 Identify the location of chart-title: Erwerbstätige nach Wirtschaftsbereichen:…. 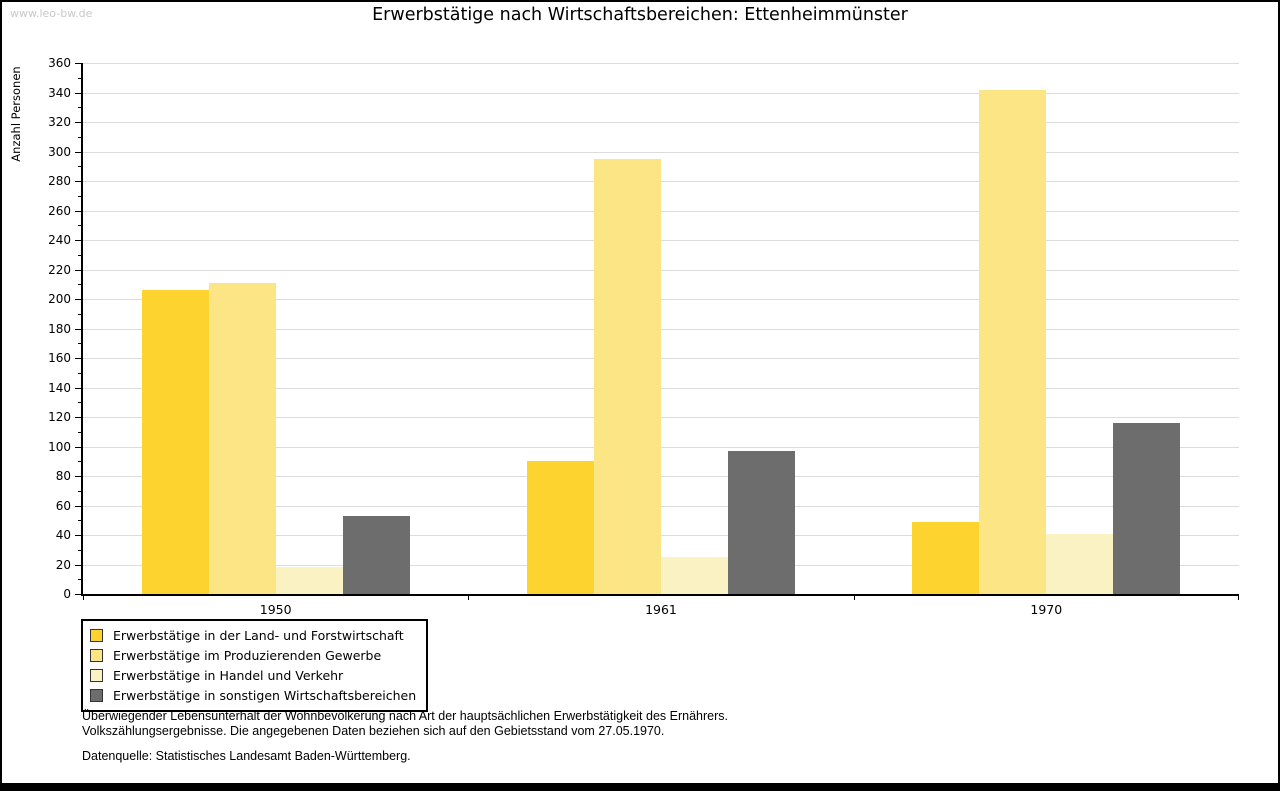
(640, 15).